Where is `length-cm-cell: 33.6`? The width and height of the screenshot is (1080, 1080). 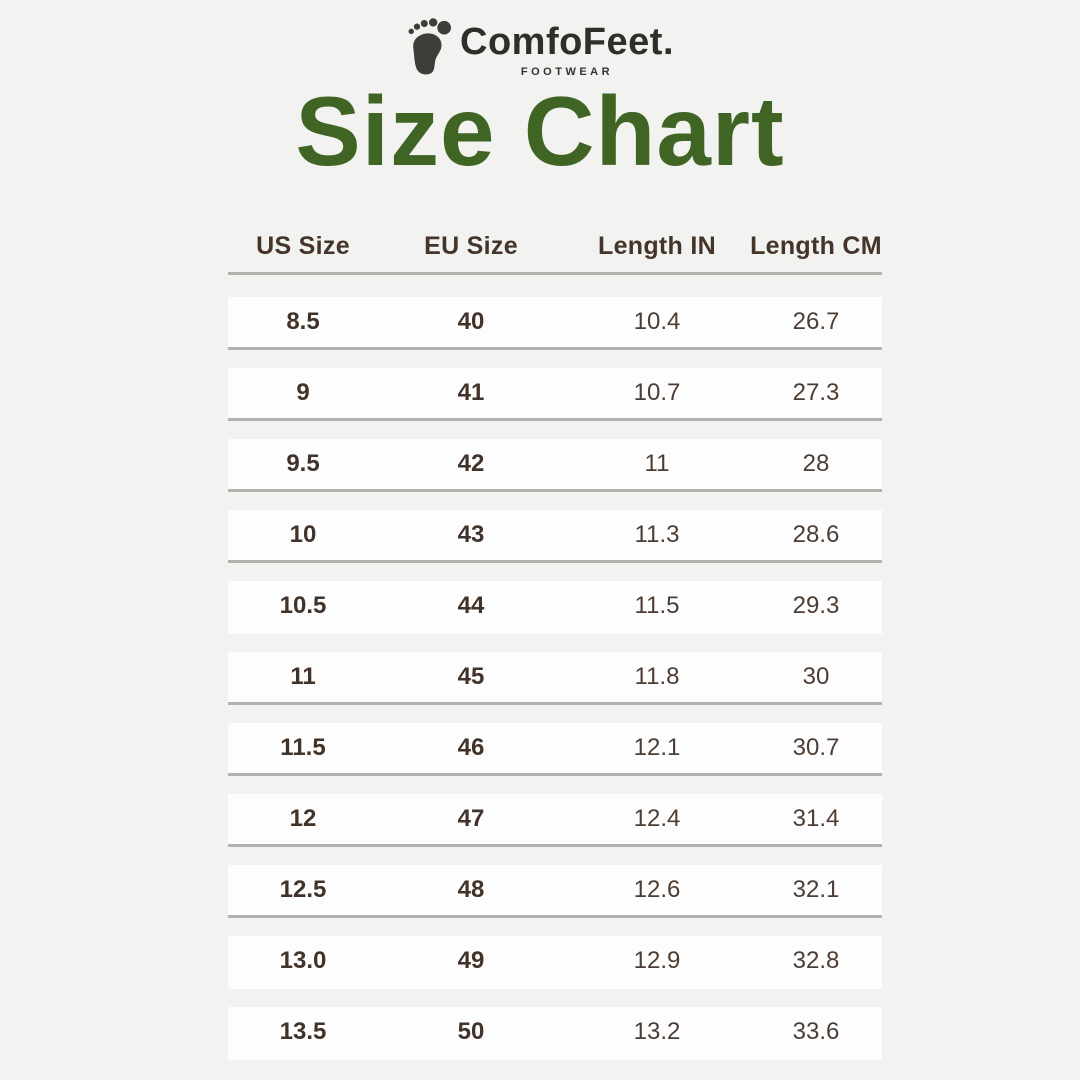 length-cm-cell: 33.6 is located at coordinates (816, 1031).